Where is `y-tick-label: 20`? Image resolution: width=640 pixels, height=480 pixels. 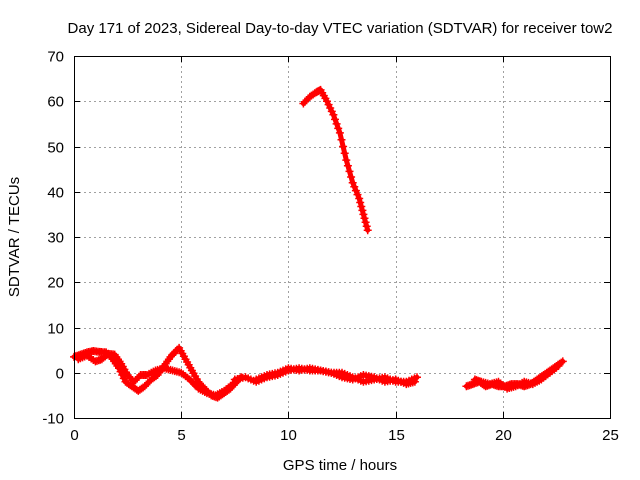
y-tick-label: 20 is located at coordinates (55, 283).